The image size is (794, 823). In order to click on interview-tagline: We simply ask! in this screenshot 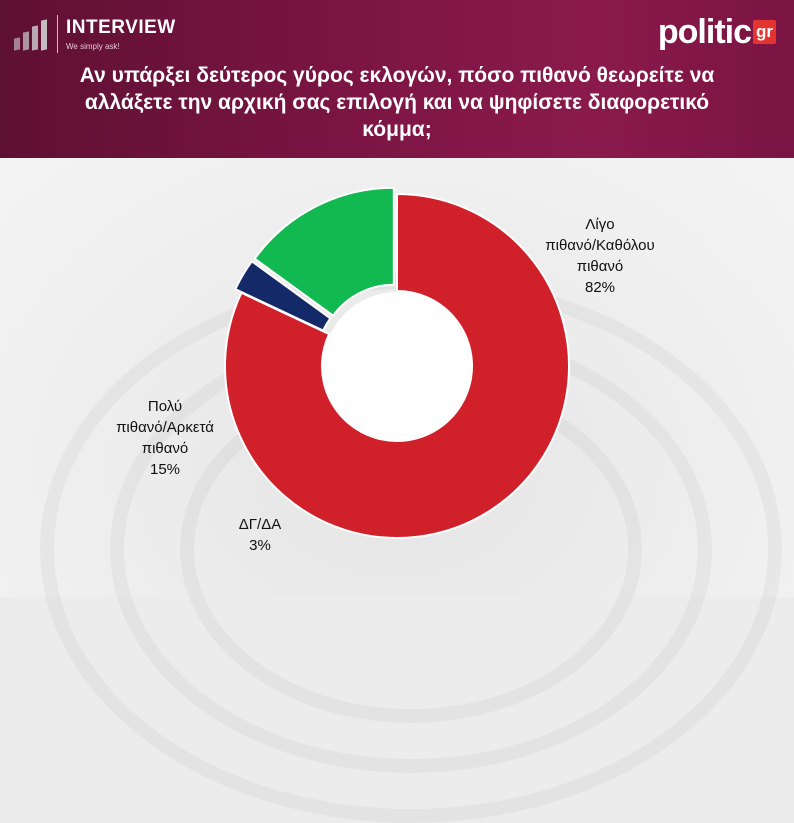, I will do `click(93, 46)`.